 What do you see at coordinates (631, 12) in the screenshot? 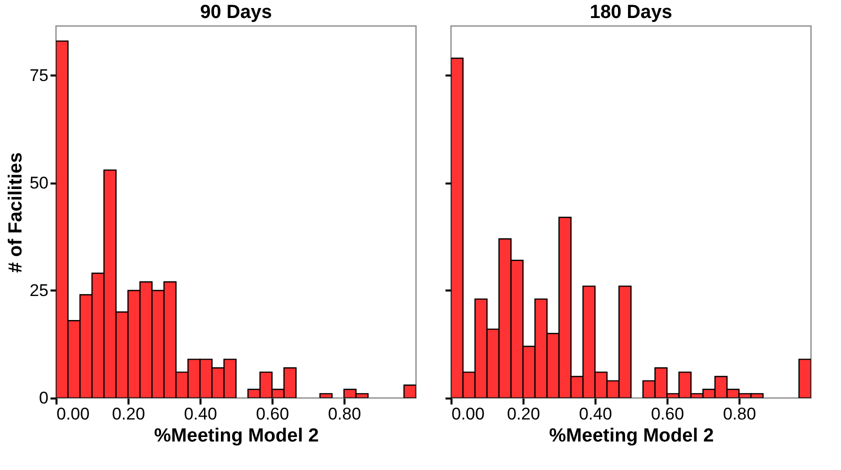
I see `chart-title: 180 Days` at bounding box center [631, 12].